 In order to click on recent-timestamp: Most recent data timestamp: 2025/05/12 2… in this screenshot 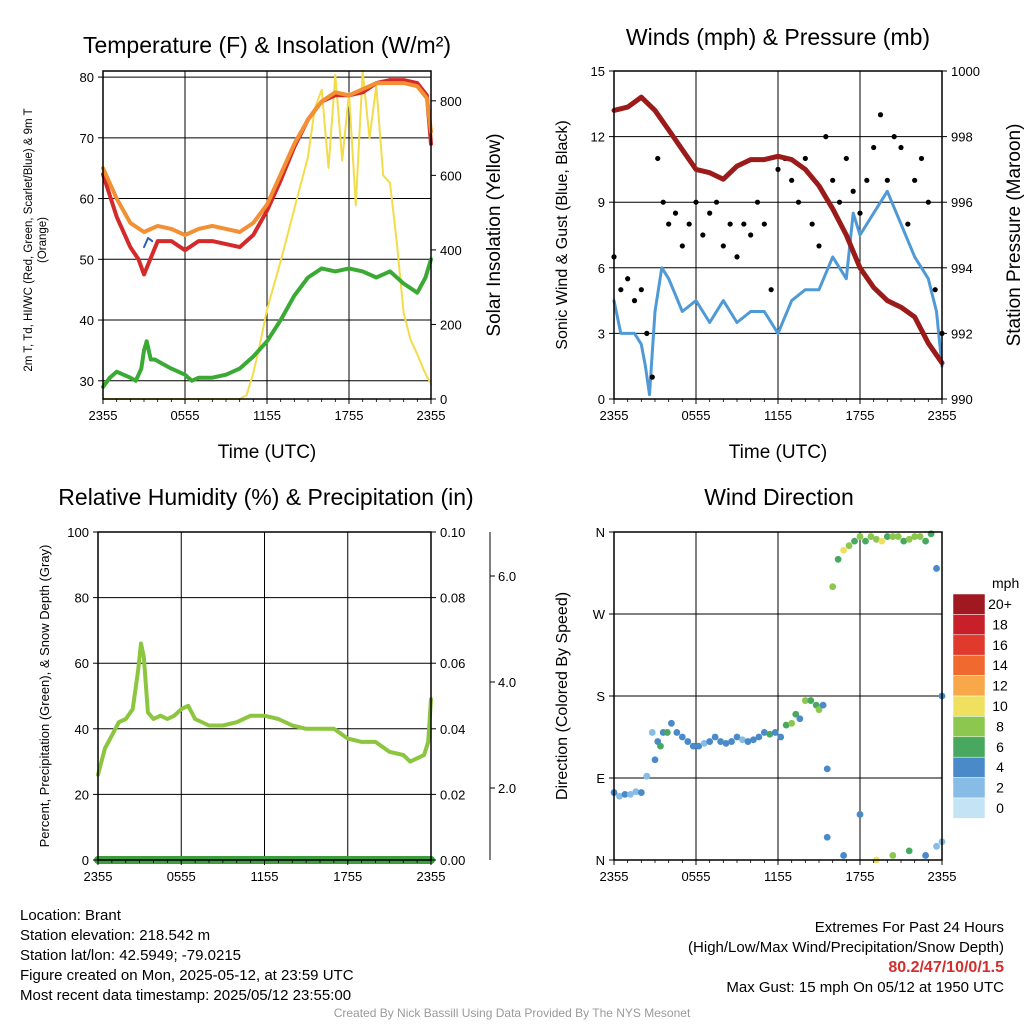, I will do `click(186, 995)`.